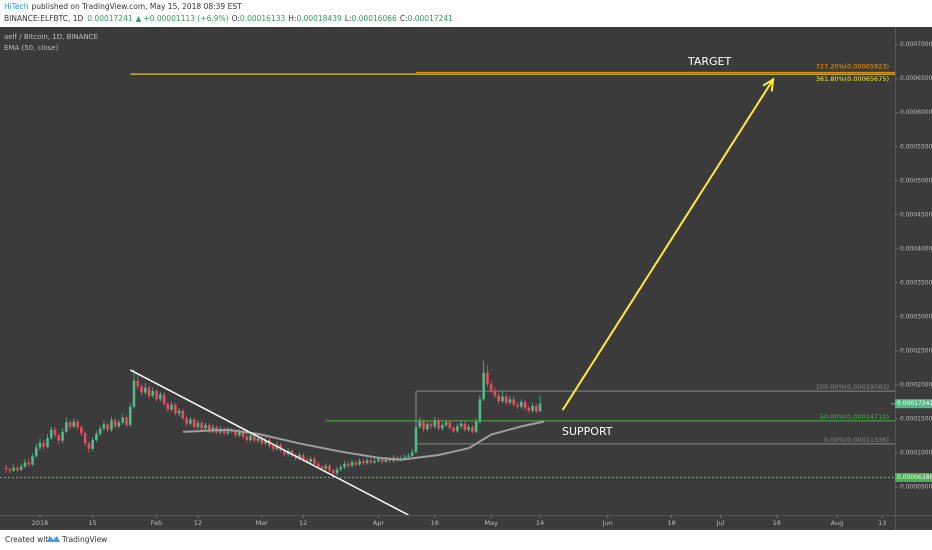 This screenshot has height=550, width=932. Describe the element at coordinates (435, 523) in the screenshot. I see `x-tick-label: 16` at that location.